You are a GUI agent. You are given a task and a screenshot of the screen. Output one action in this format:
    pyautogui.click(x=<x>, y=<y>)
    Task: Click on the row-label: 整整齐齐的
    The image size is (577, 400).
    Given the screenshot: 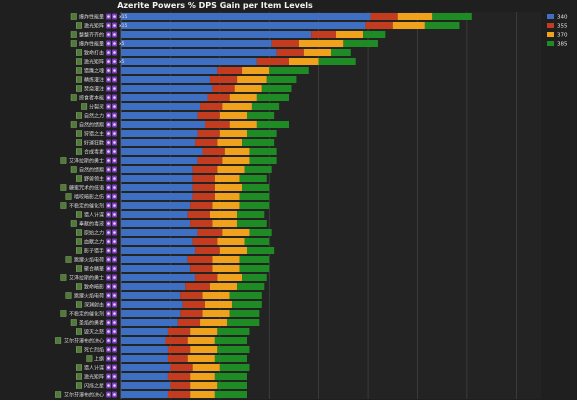 What is the action you would take?
    pyautogui.click(x=91, y=34)
    